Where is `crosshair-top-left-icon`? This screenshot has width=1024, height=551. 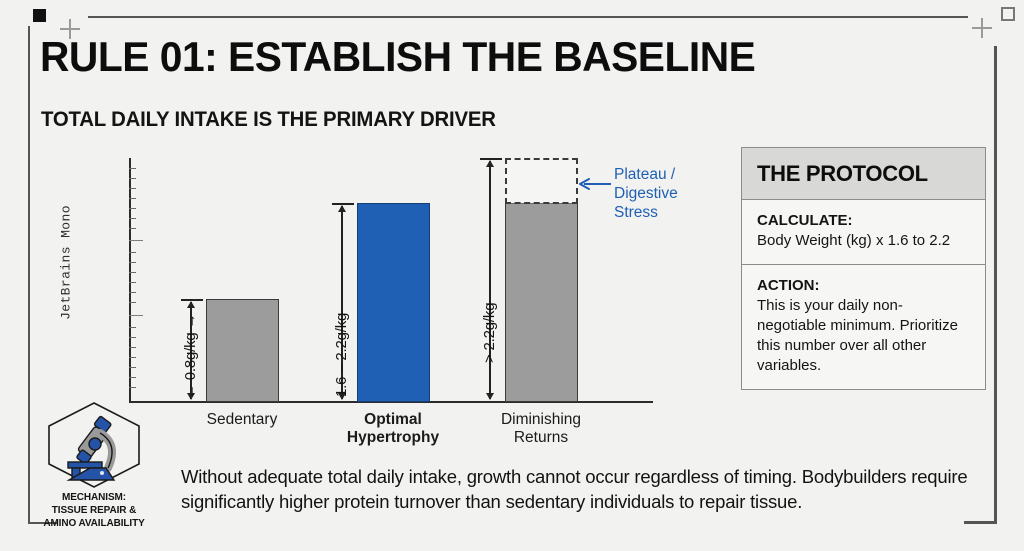 crosshair-top-left-icon is located at coordinates (70, 29).